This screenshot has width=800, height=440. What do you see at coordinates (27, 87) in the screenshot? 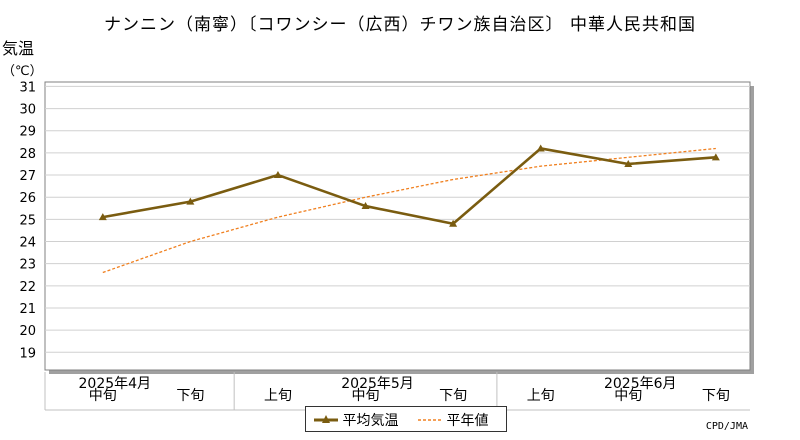
I see `y-tick-label: 31` at bounding box center [27, 87].